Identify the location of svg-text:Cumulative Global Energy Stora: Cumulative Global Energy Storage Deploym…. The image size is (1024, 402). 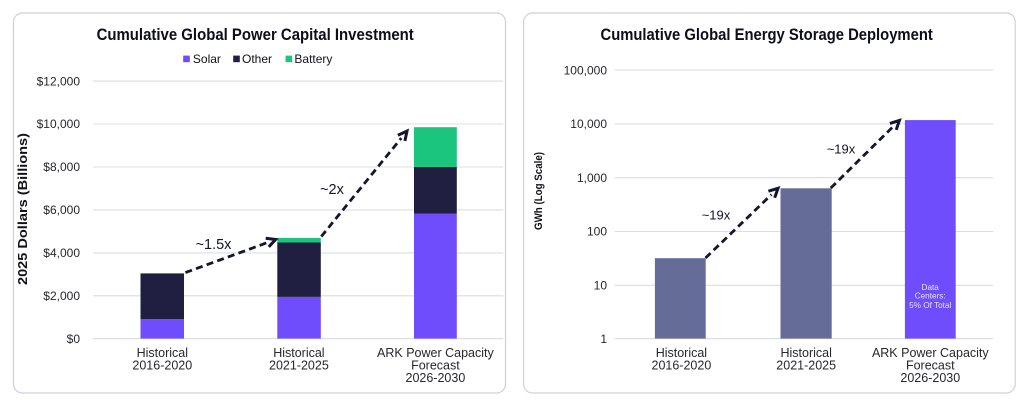
(767, 34).